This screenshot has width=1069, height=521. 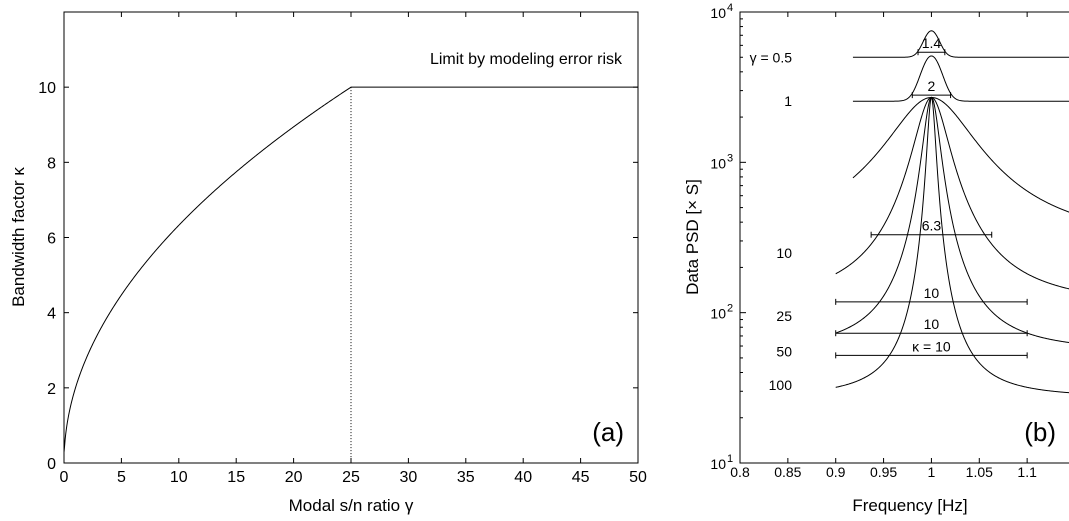 What do you see at coordinates (784, 316) in the screenshot?
I see `b-gamma-label: 25` at bounding box center [784, 316].